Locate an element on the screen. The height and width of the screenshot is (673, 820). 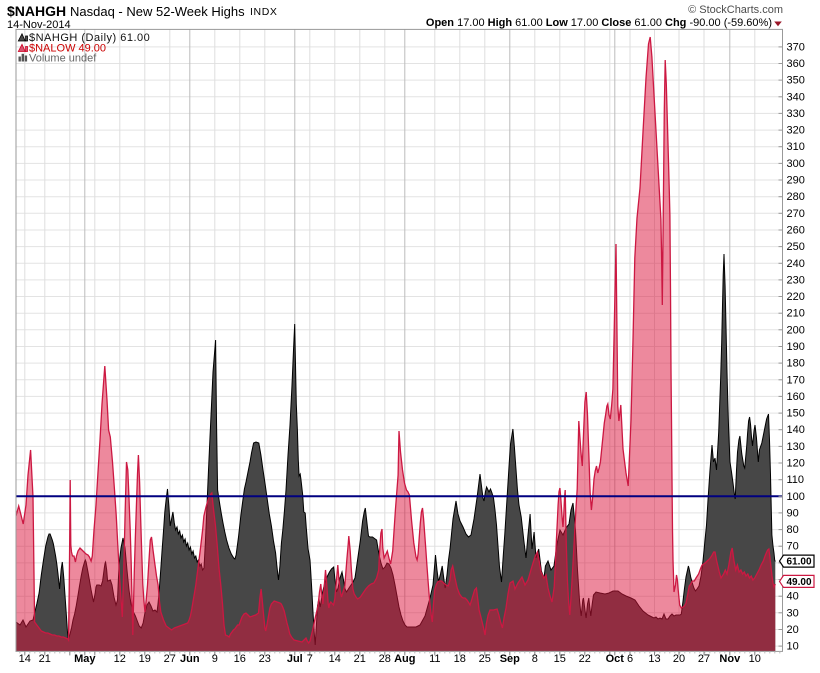
svg-text: 6 is located at coordinates (630, 659).